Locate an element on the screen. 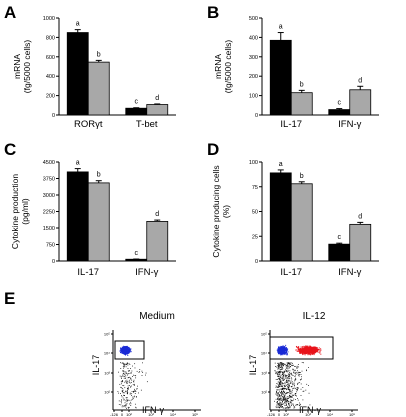 The width and height of the screenshot is (406, 417). flow-x-tick-label: -126 is located at coordinates (271, 414).